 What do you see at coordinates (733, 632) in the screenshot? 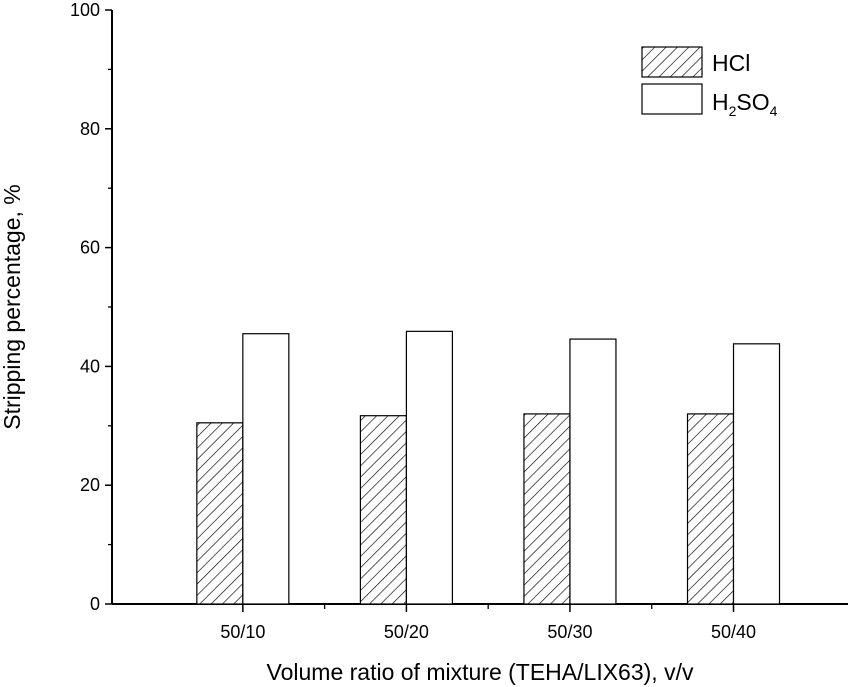
I see `x-tick-label-3: 50/40` at bounding box center [733, 632].